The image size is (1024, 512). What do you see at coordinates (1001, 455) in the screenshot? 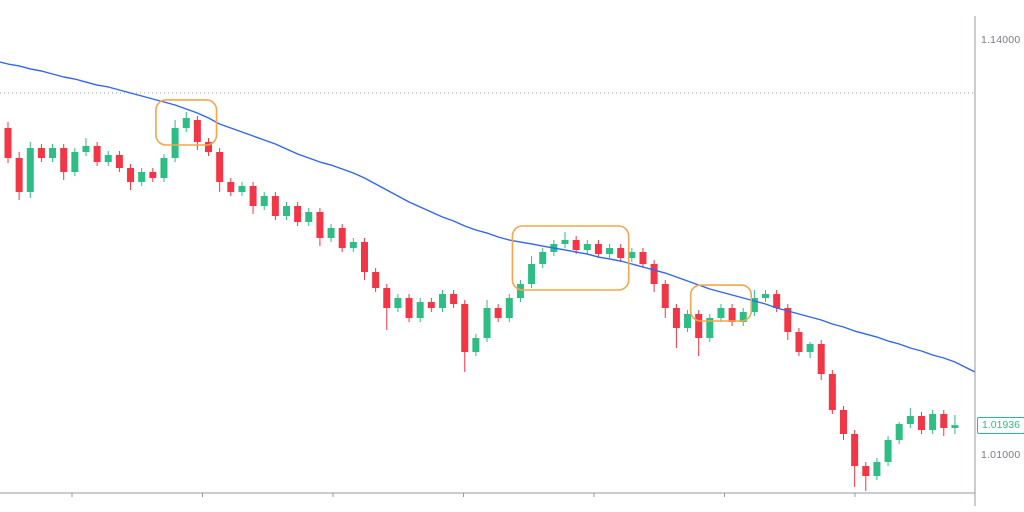
I see `y-axis-label-bottom: 1.01000` at bounding box center [1001, 455].